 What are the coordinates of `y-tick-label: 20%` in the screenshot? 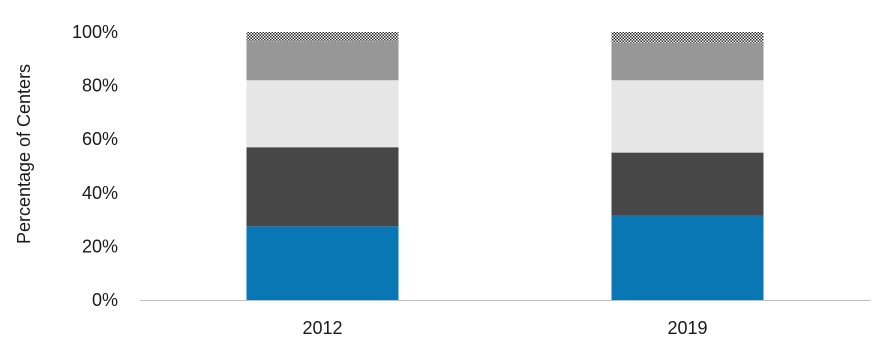 It's located at (100, 246).